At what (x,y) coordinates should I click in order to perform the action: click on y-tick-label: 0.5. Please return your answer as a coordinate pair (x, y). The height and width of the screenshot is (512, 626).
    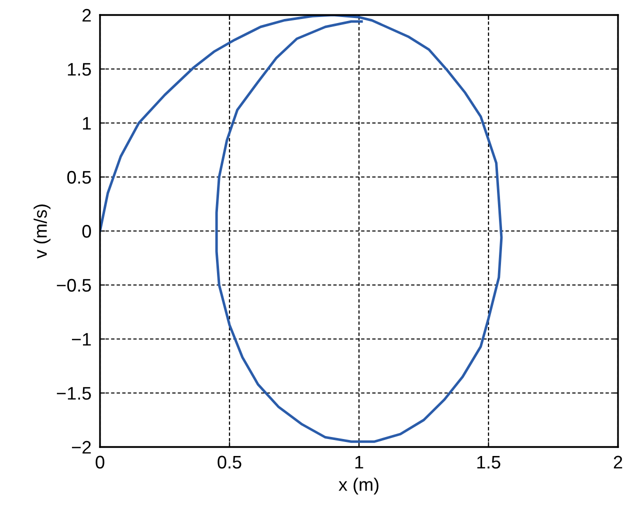
    Looking at the image, I should click on (79, 177).